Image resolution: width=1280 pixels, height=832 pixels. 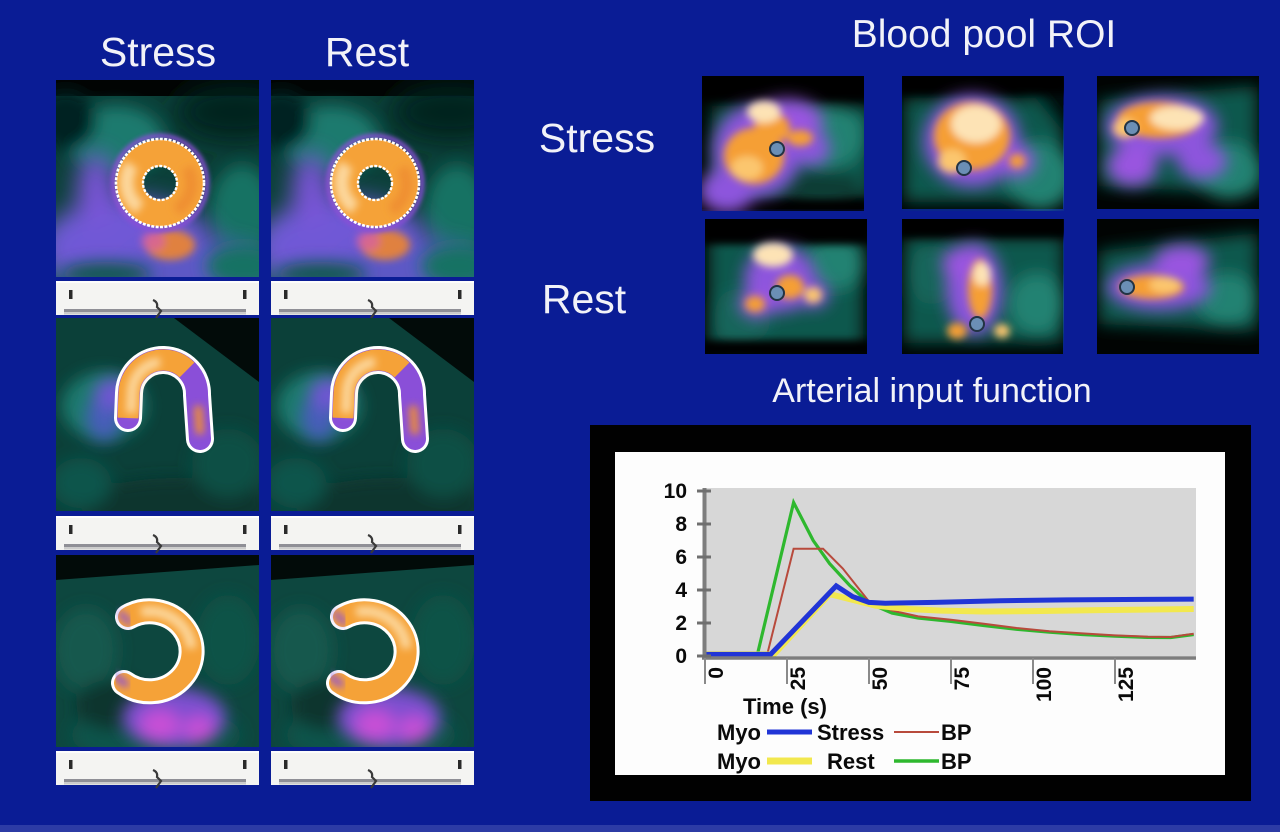 I want to click on svg-text: 100, so click(x=1044, y=684).